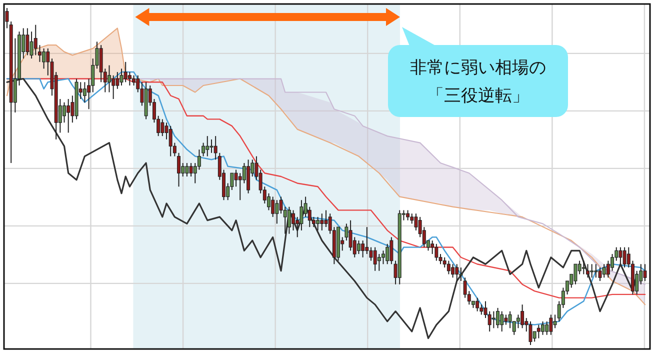  Describe the element at coordinates (478, 67) in the screenshot. I see `annotation: 非常に弱い相場の` at that location.